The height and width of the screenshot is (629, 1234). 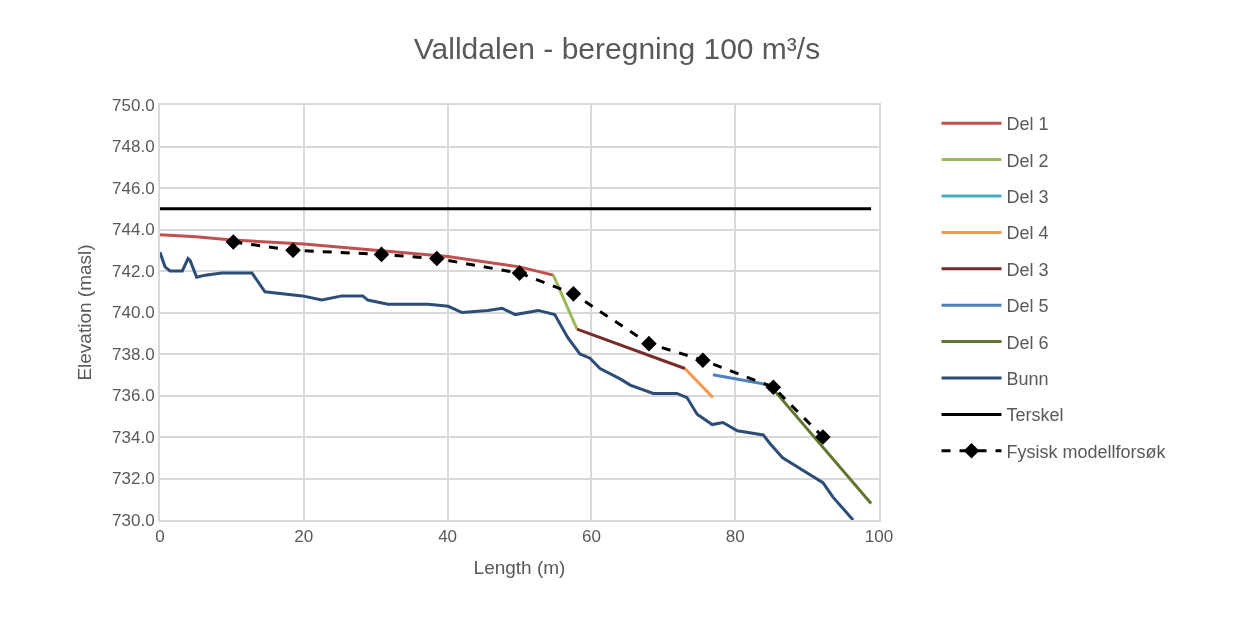 What do you see at coordinates (133, 520) in the screenshot?
I see `y-tick-label: 730.0` at bounding box center [133, 520].